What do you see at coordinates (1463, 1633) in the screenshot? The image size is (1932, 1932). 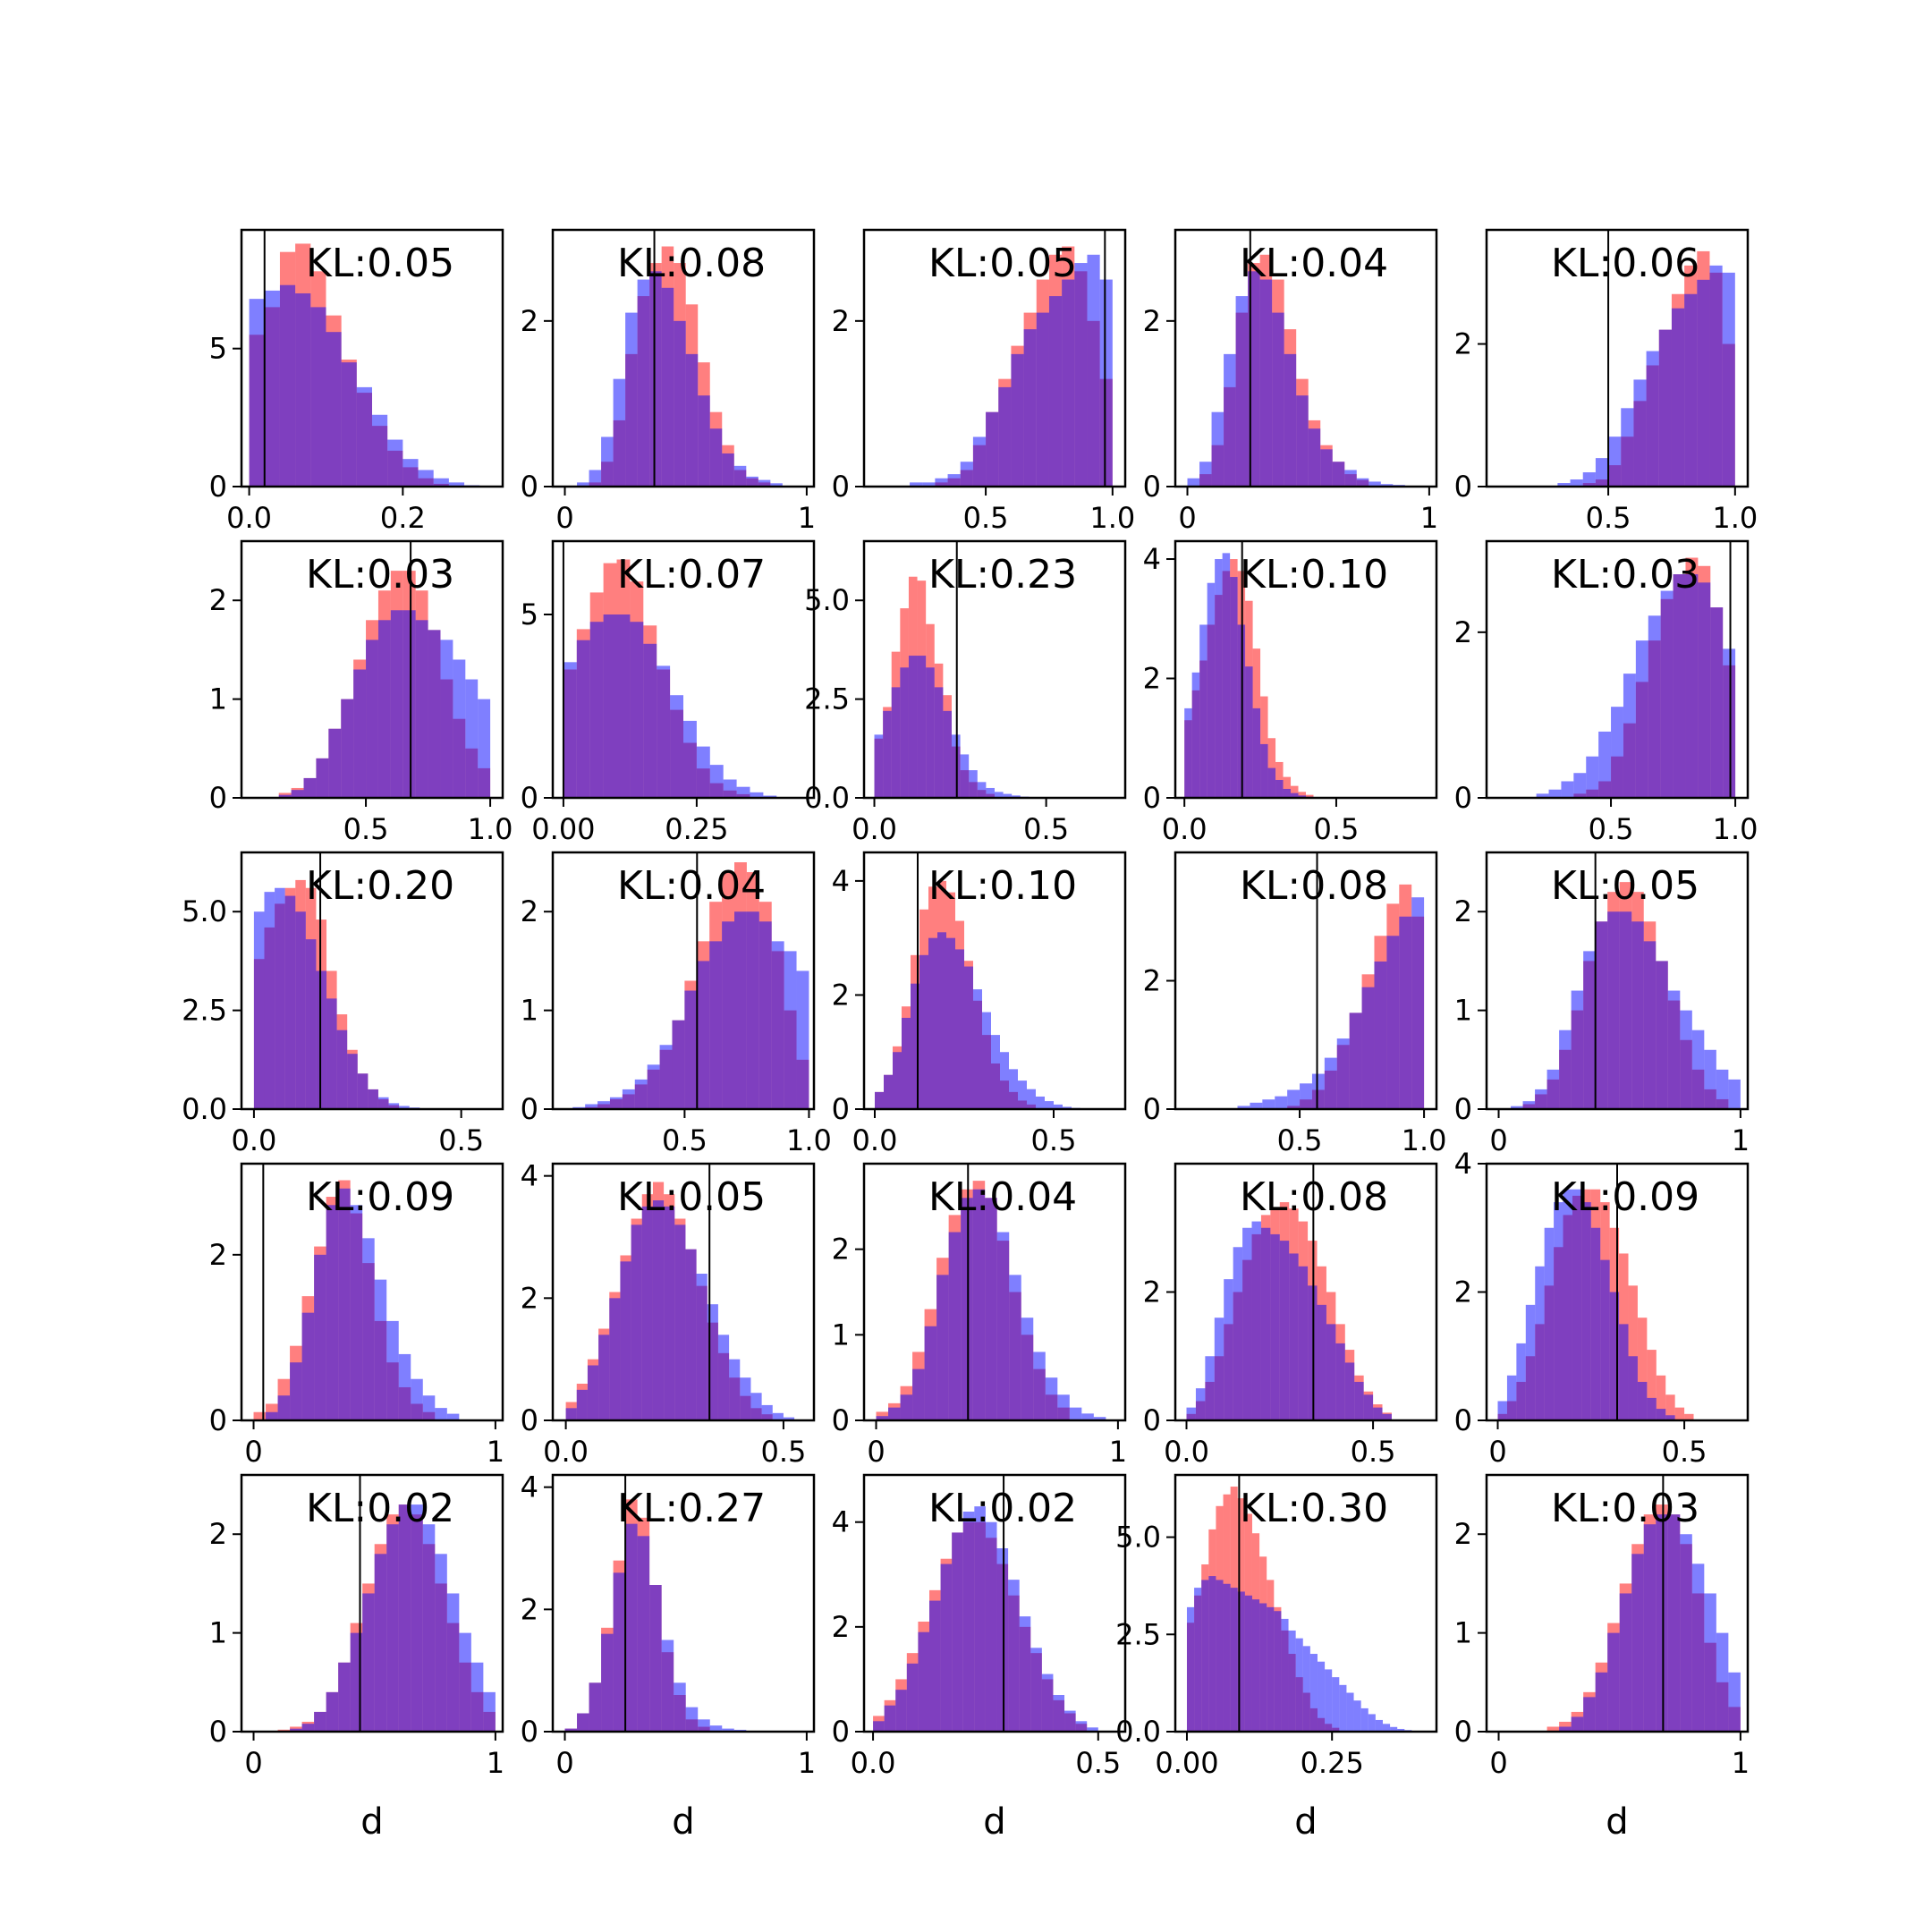 I see `y-tick-label: 1` at bounding box center [1463, 1633].